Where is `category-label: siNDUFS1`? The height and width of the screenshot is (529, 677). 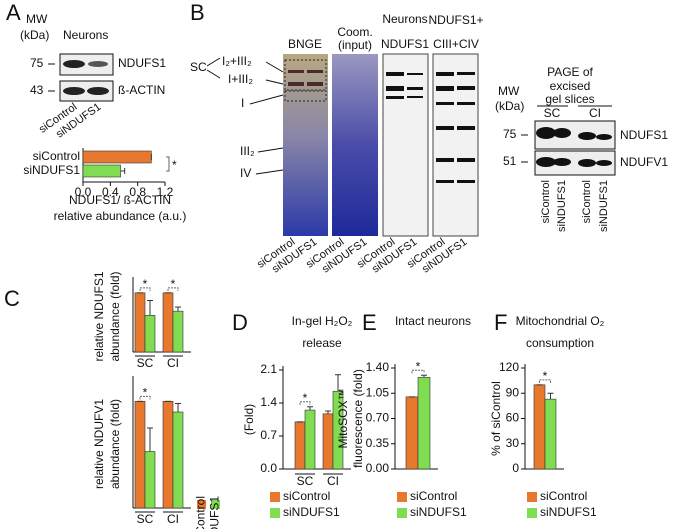
category-label: siNDUFS1 is located at coordinates (51, 170).